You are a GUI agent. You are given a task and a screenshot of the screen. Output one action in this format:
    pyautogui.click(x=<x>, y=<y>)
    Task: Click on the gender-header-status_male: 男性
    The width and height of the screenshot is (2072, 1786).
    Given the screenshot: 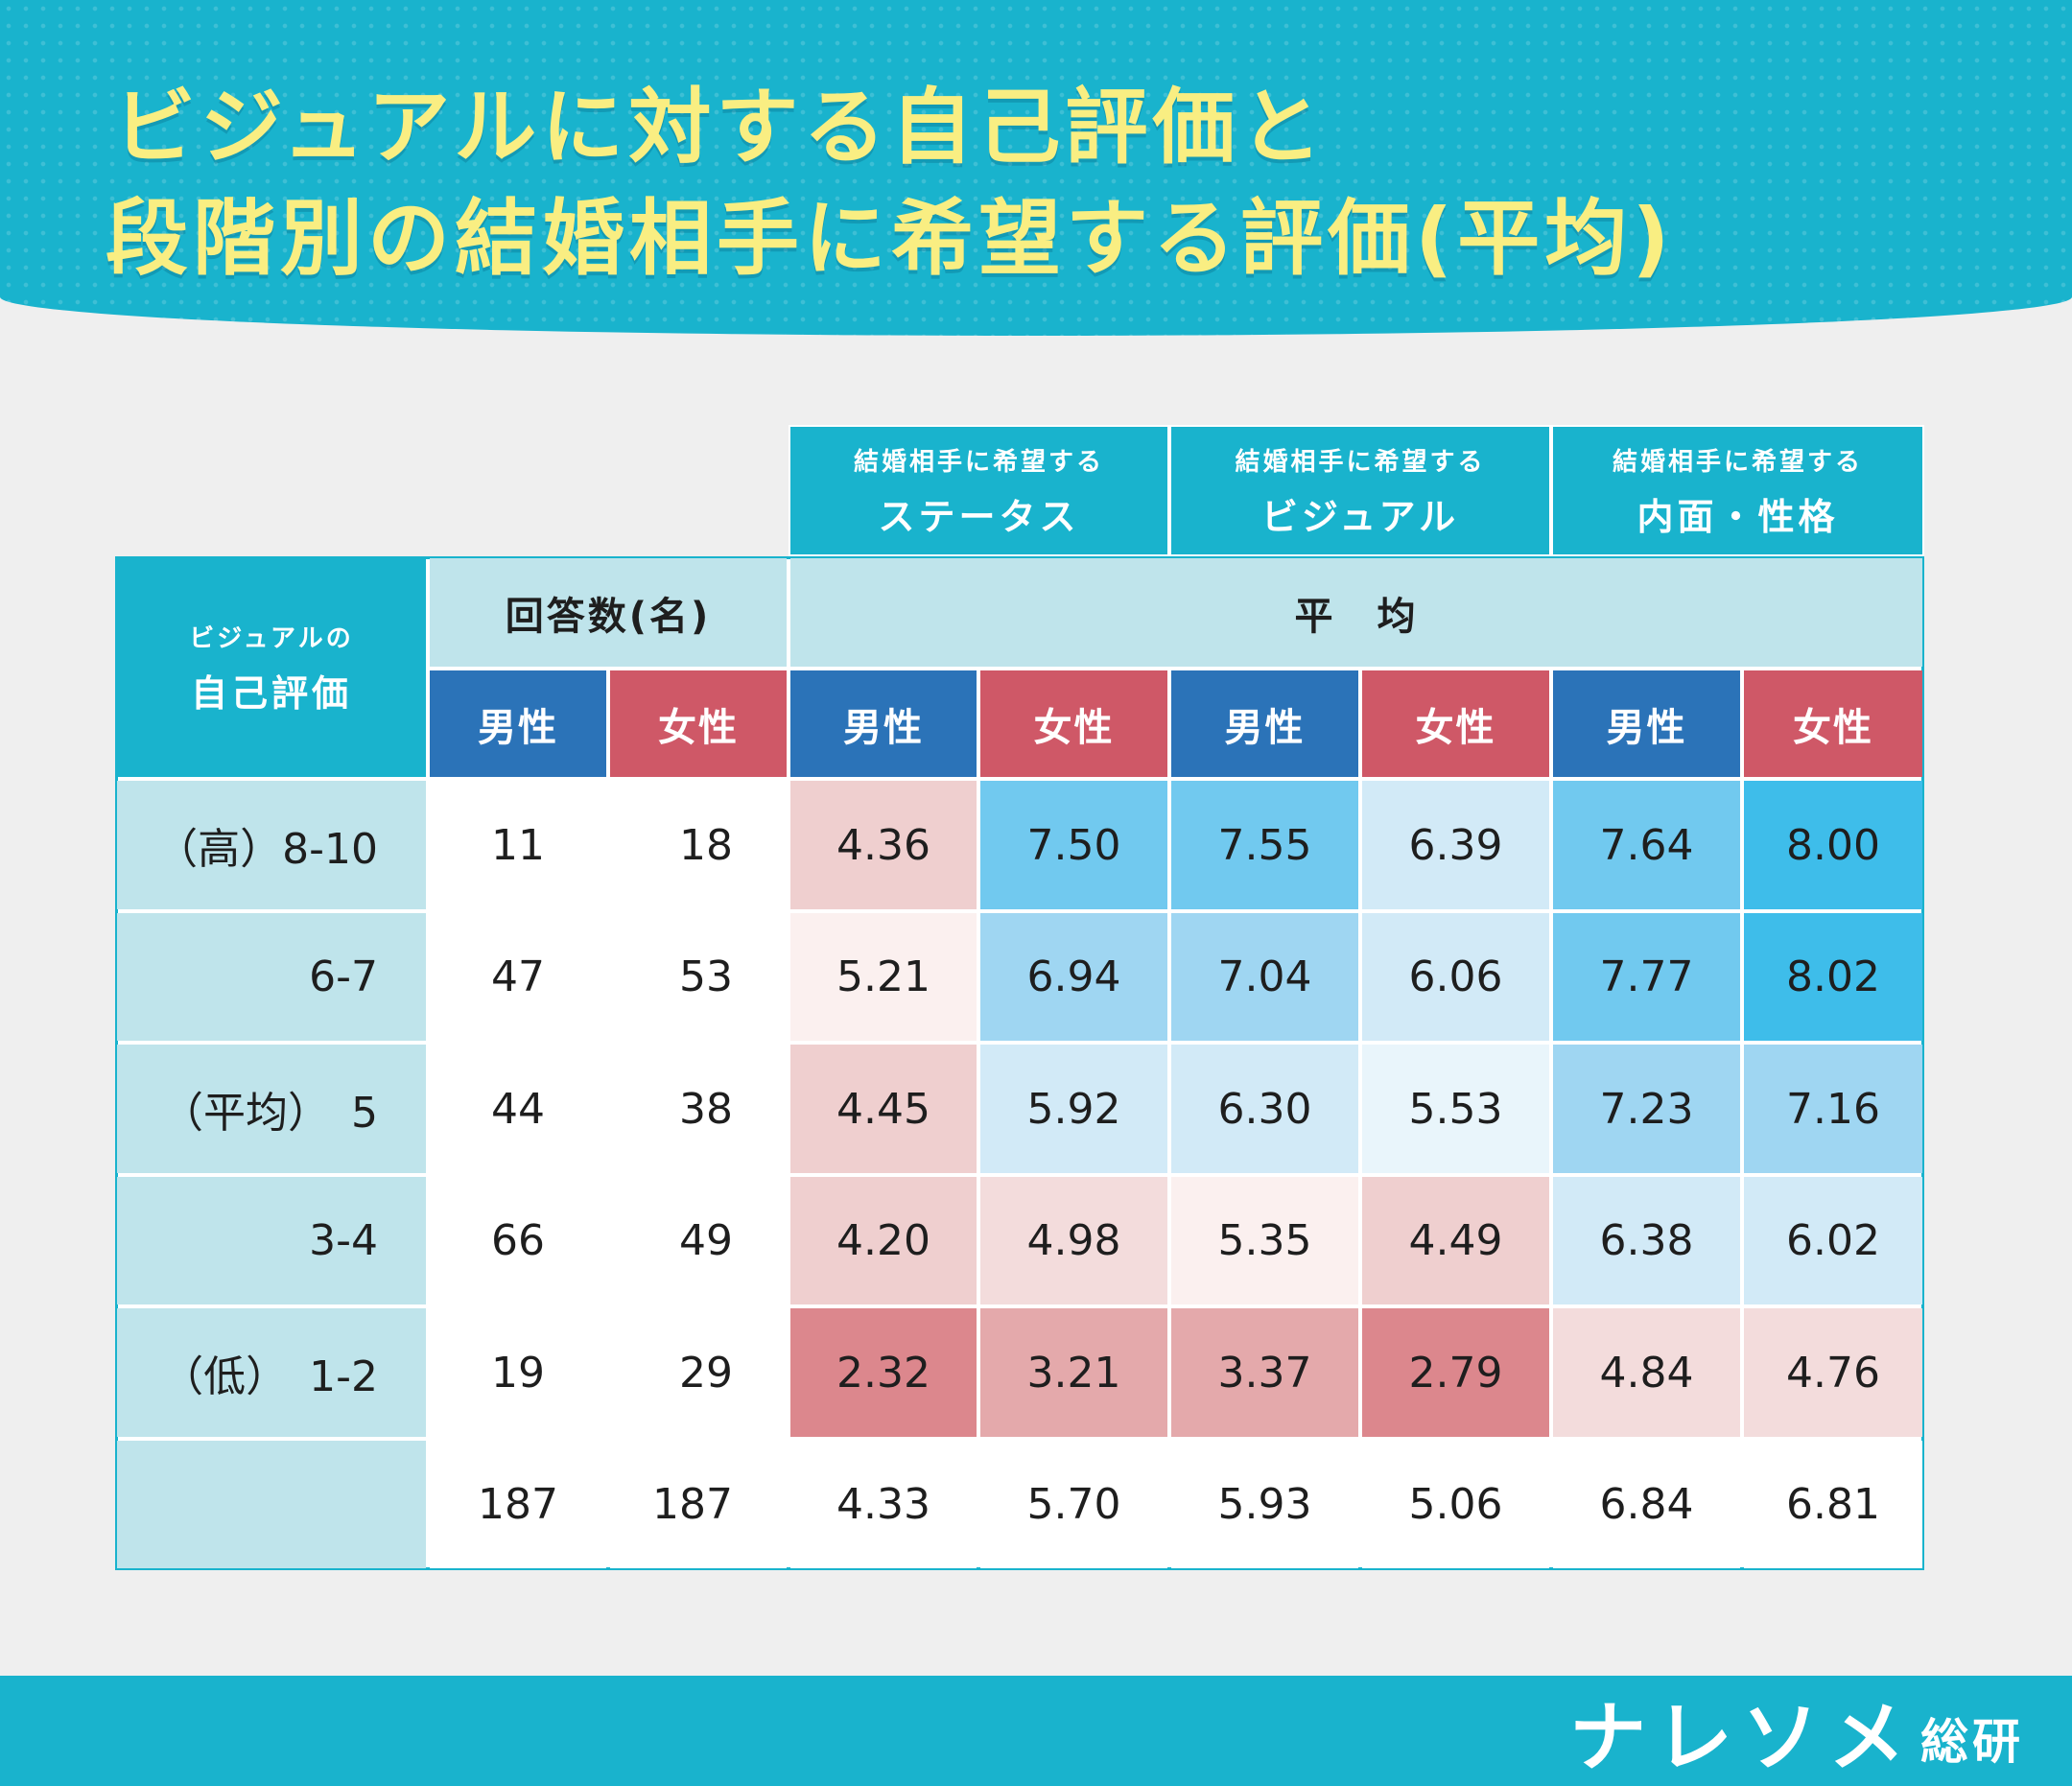 What is the action you would take?
    pyautogui.click(x=883, y=723)
    